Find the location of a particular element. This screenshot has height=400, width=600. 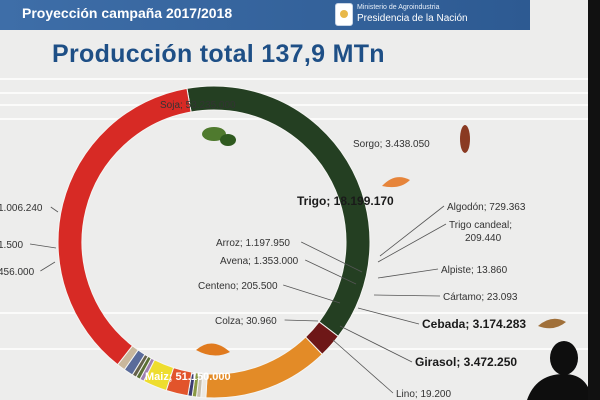

label-cebada: Cebada; 3.174.283 is located at coordinates (474, 324).